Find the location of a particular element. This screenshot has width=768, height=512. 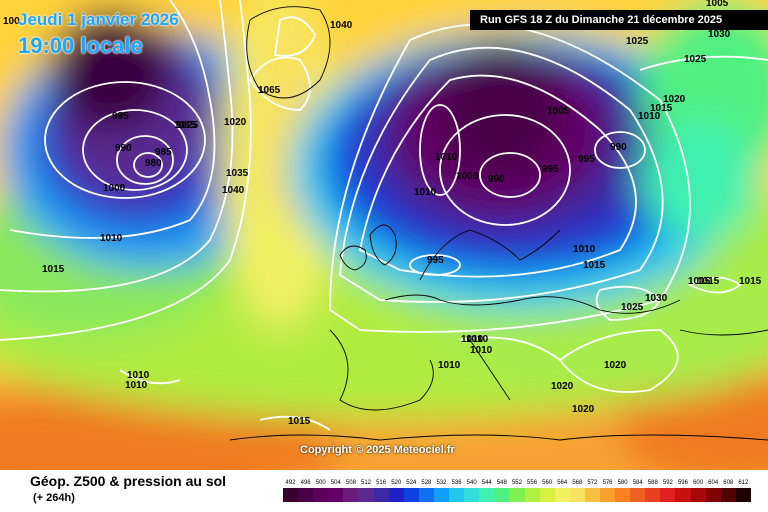

valid-time: 19:00 locale is located at coordinates (80, 45).